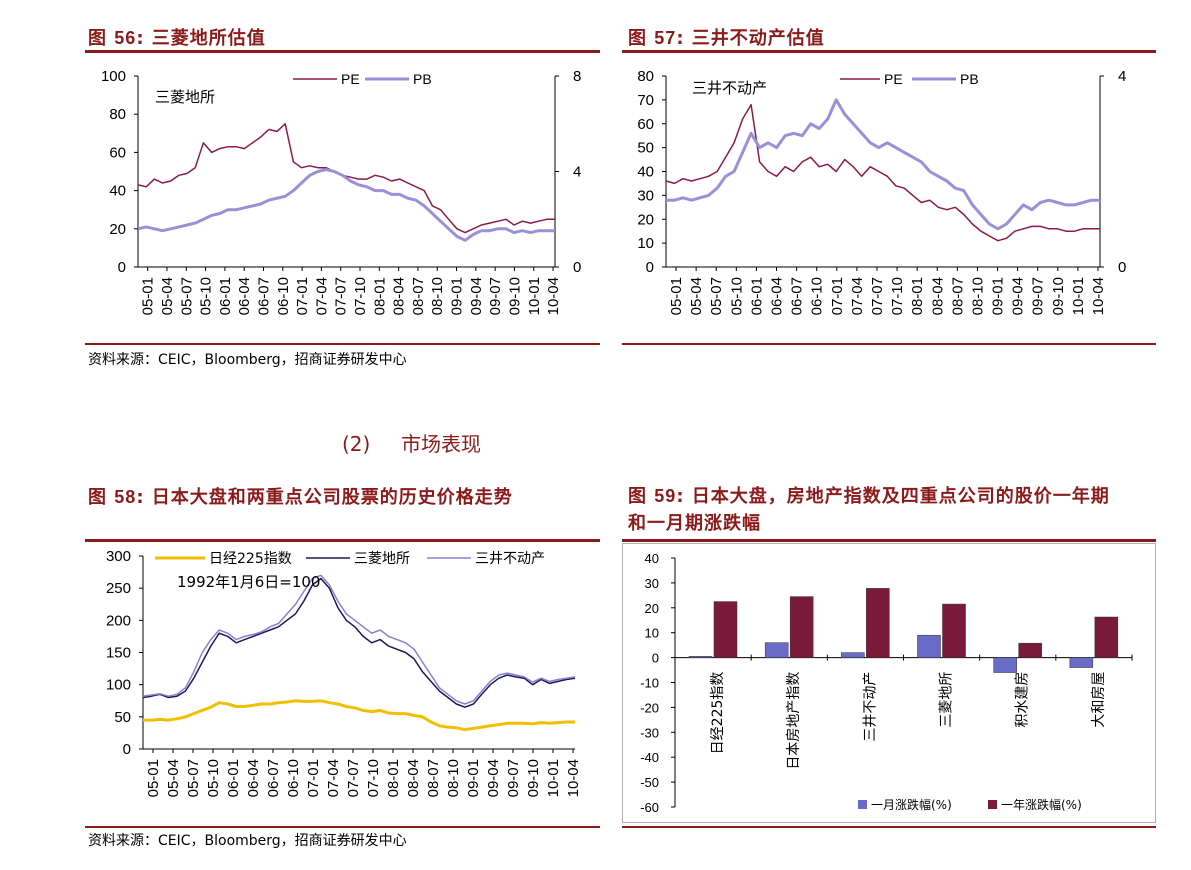  I want to click on figure-number: 58, so click(125, 497).